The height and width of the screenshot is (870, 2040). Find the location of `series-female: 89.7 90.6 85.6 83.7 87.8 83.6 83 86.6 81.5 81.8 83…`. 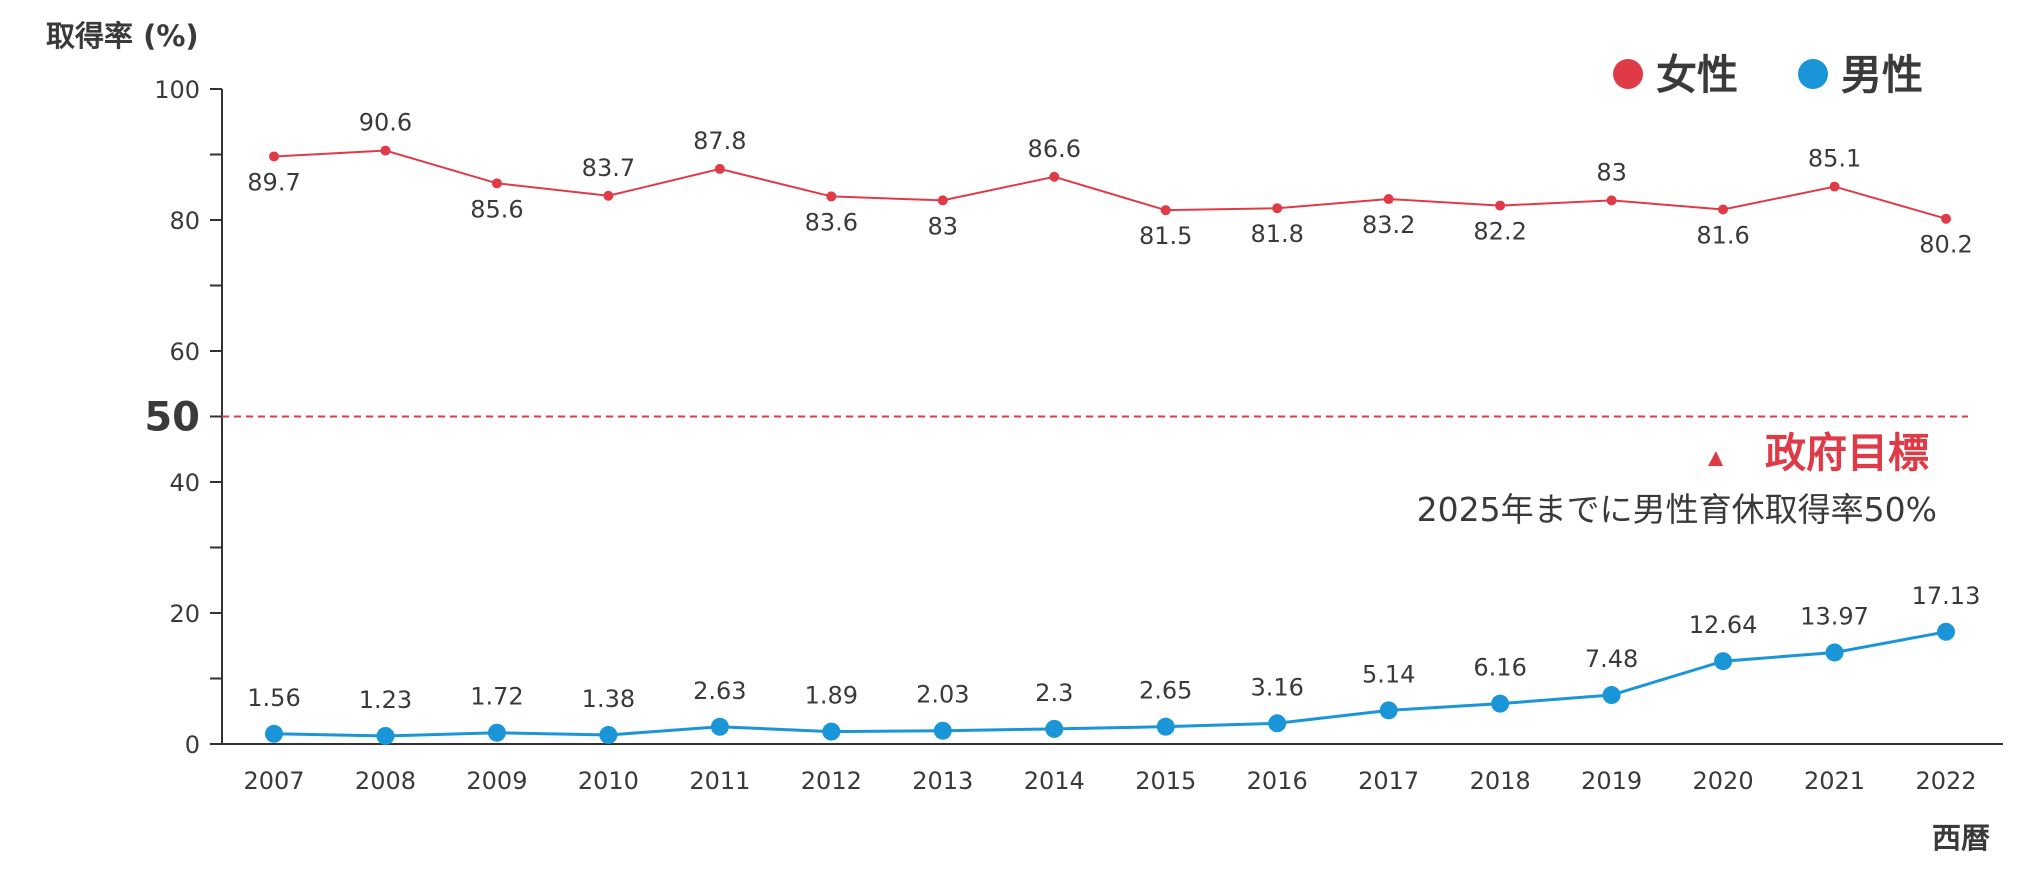

series-female: 89.7 90.6 85.6 83.7 87.8 83.6 83 86.6 81.5 81.8 83… is located at coordinates (1109, 184).